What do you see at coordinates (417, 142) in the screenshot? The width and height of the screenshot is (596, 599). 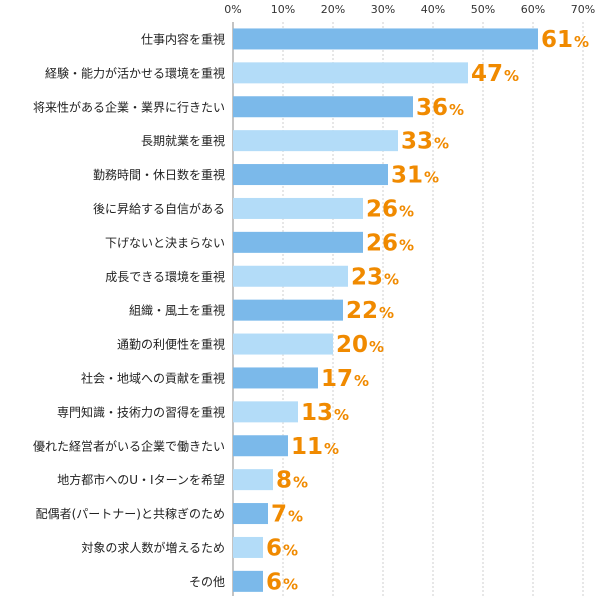 I see `value-number: 33` at bounding box center [417, 142].